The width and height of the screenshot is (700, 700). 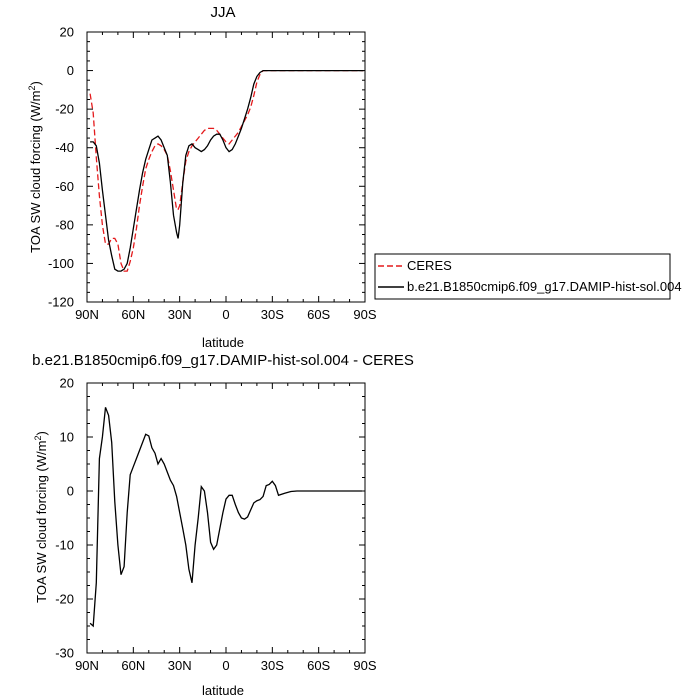 I want to click on top-chart-y-tick-label: -60, so click(x=64, y=186).